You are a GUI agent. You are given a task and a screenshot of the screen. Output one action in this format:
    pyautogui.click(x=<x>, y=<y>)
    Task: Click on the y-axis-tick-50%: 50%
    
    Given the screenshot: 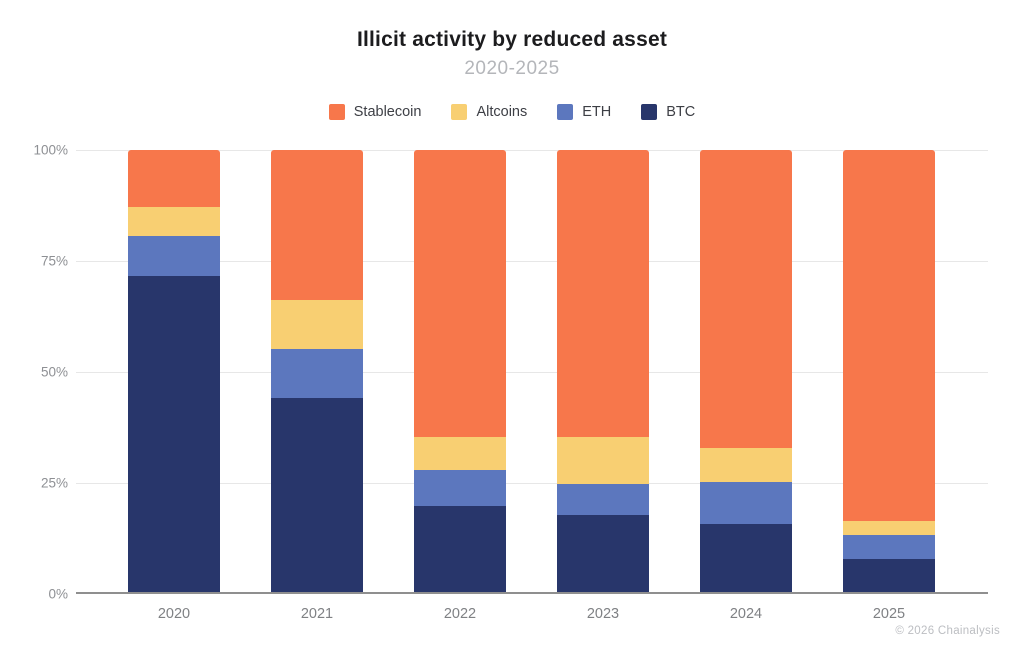 What is the action you would take?
    pyautogui.click(x=54, y=372)
    